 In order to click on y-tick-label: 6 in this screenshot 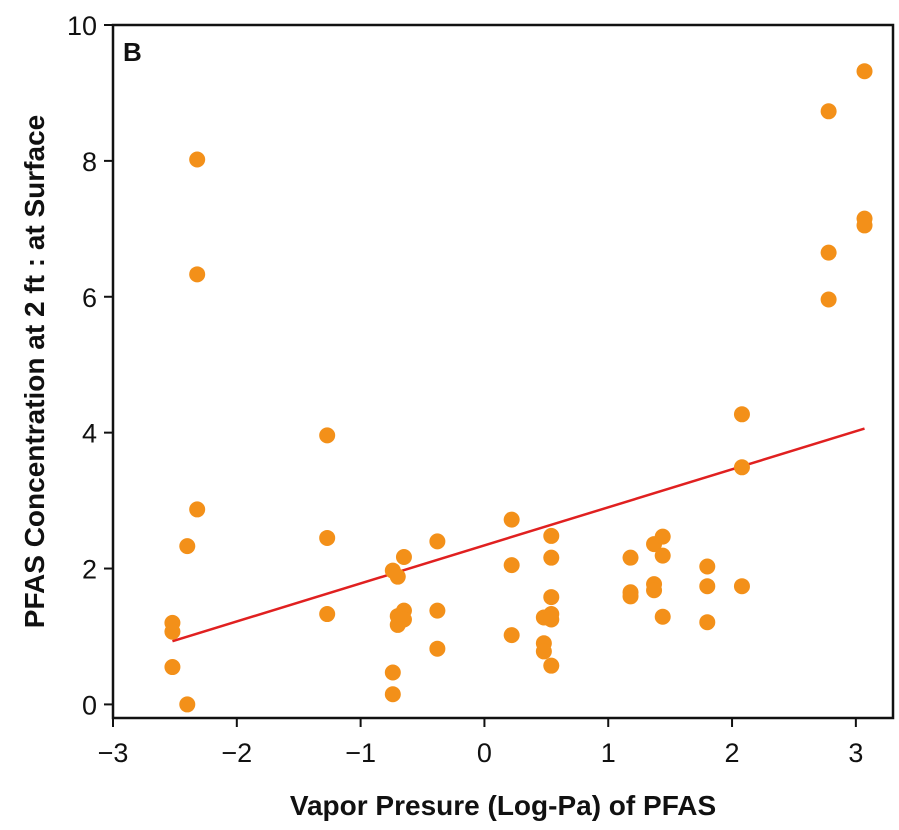, I will do `click(89, 298)`.